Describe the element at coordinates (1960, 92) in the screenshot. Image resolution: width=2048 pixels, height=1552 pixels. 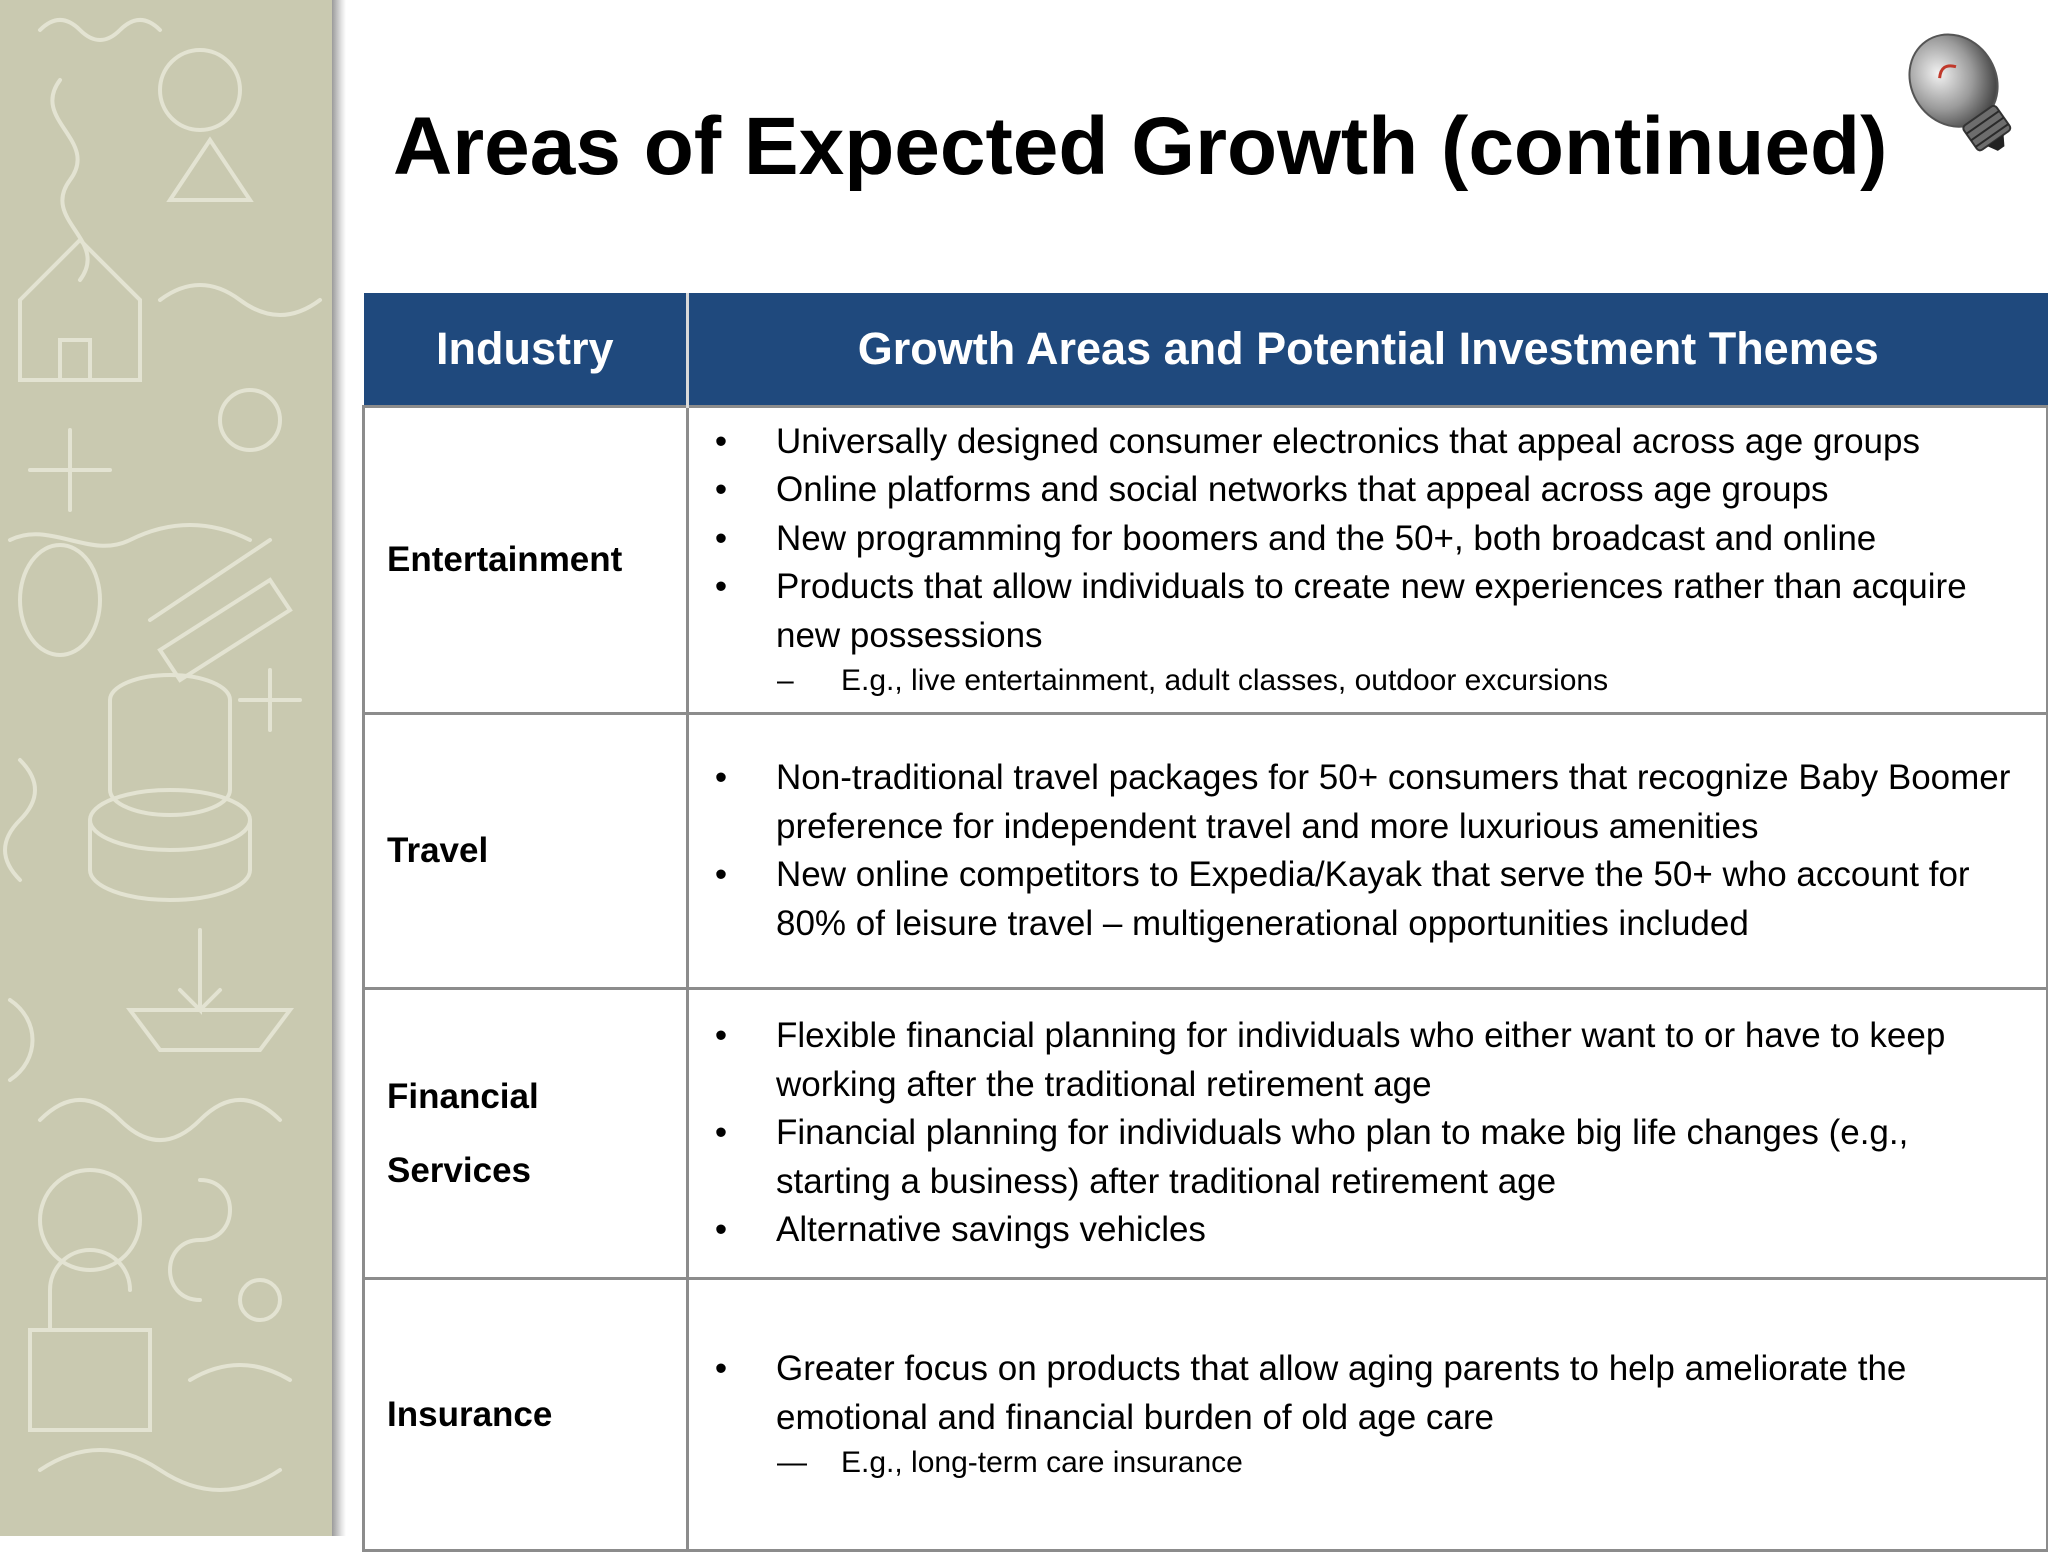
I see `lightbulb-icon` at that location.